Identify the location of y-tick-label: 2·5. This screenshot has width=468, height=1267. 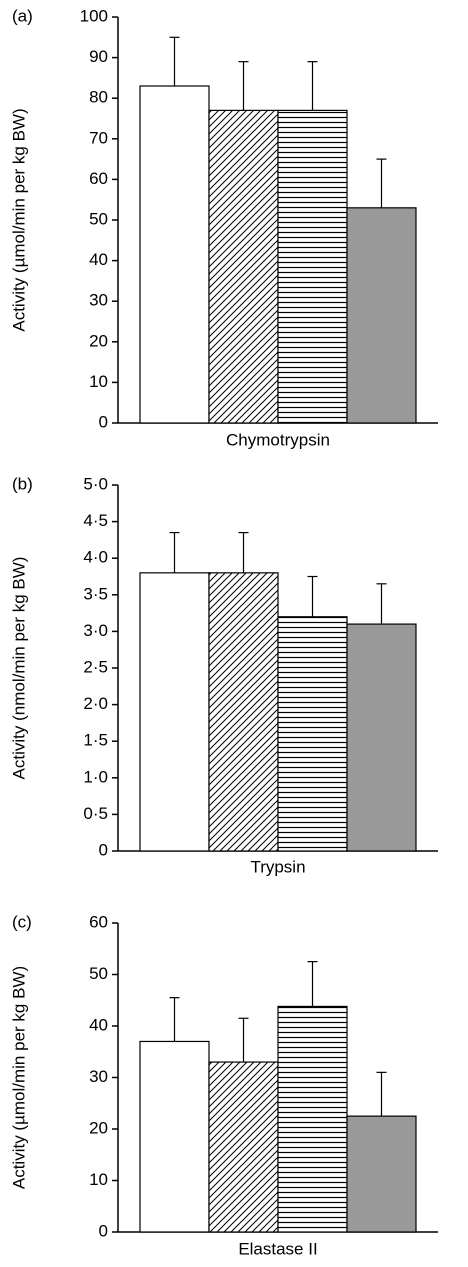
(95, 666).